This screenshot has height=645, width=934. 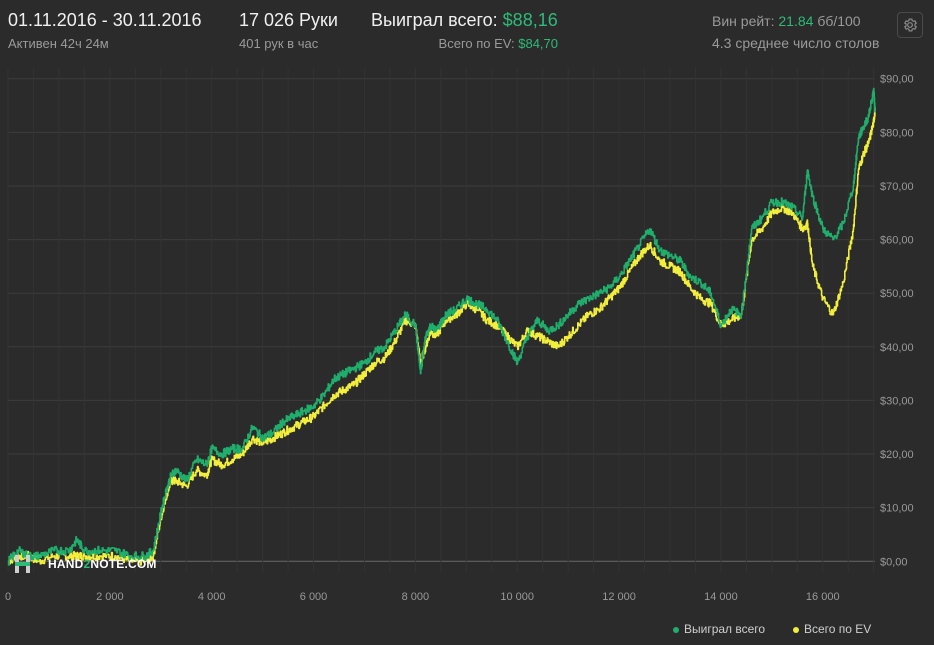 I want to click on x-tick-label: 14 000, so click(x=721, y=597).